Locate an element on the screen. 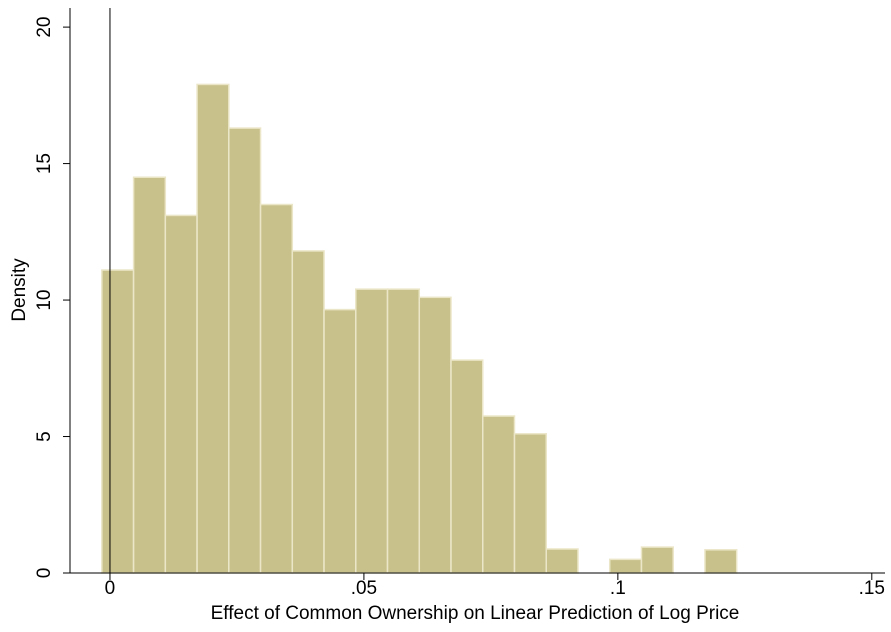 The width and height of the screenshot is (891, 632). y-axis-title: Density is located at coordinates (19, 290).